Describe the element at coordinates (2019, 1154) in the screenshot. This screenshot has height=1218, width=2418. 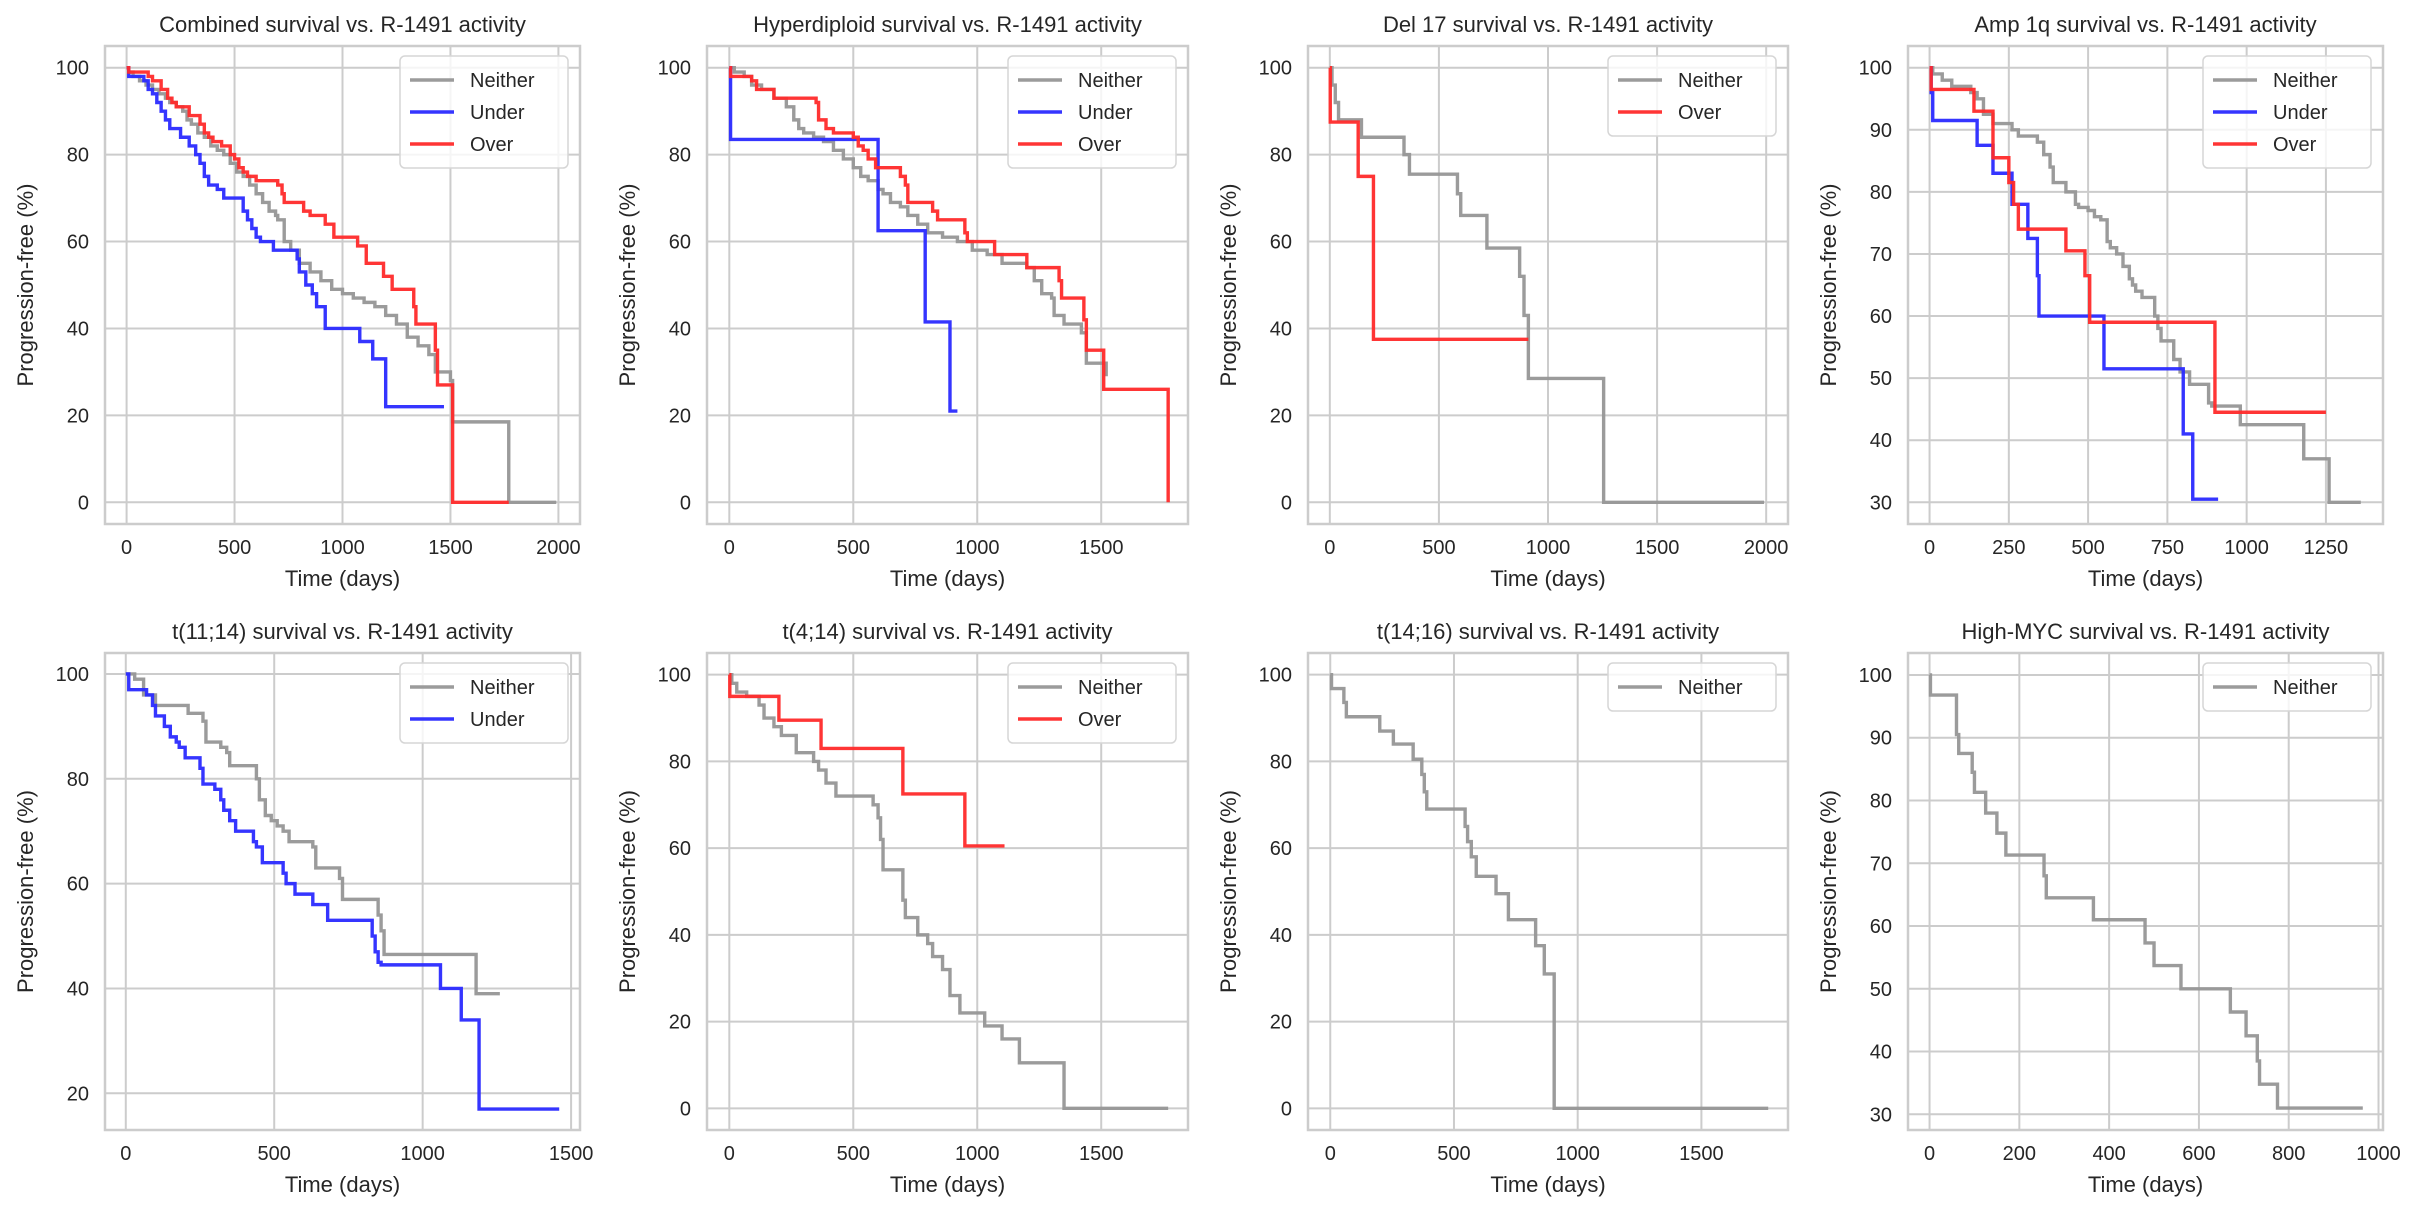
I see `x-tick-label: 200` at that location.